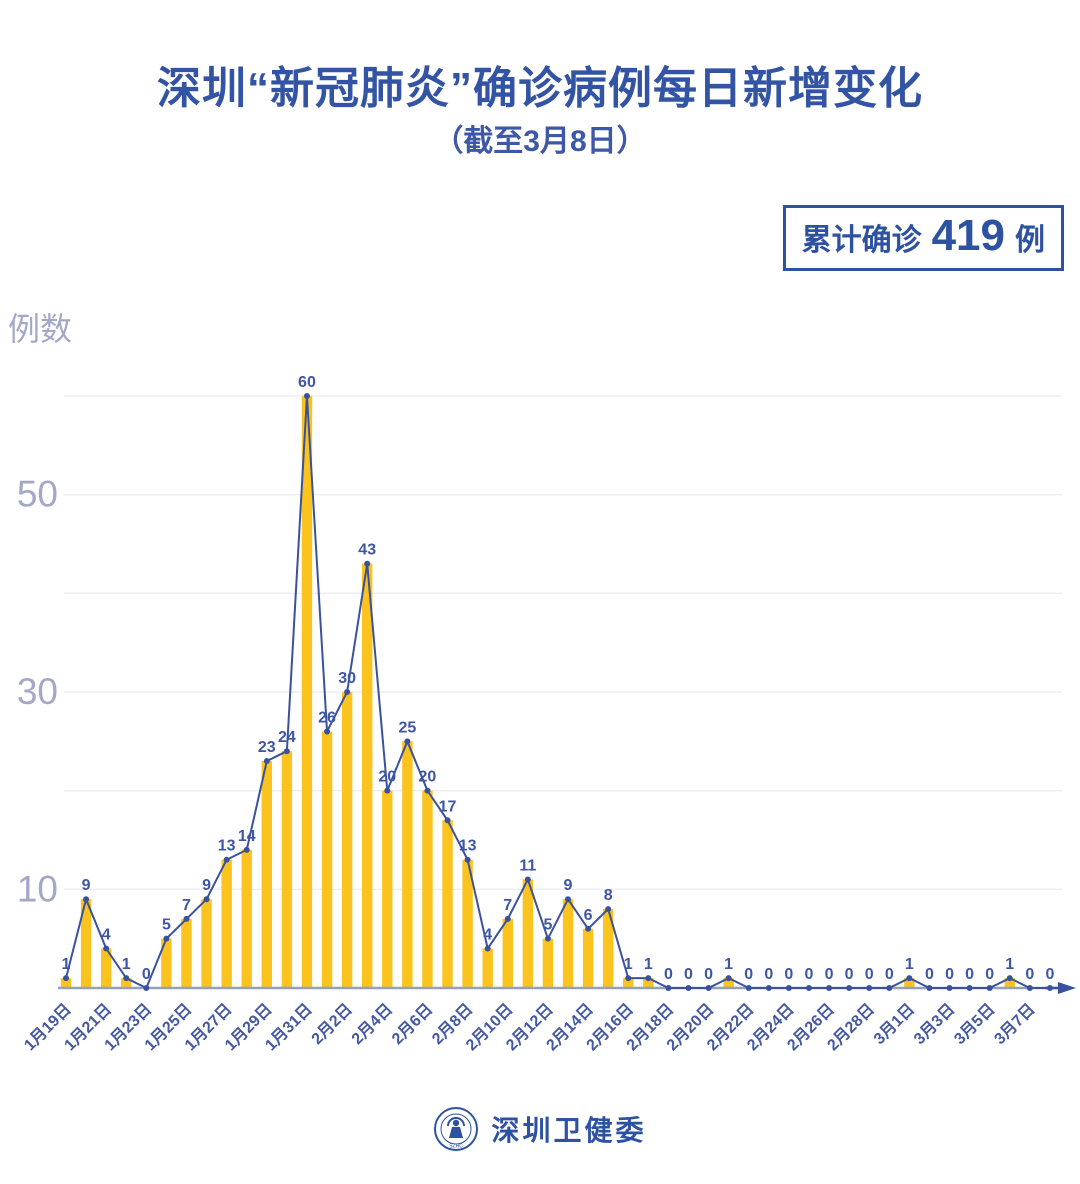  What do you see at coordinates (267, 747) in the screenshot?
I see `svg-text: 23` at bounding box center [267, 747].